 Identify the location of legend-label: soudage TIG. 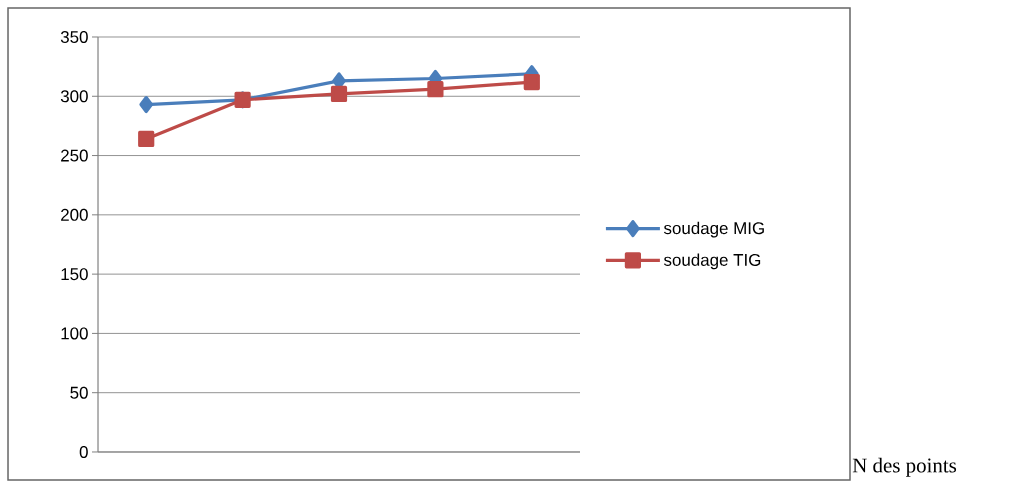
(712, 261).